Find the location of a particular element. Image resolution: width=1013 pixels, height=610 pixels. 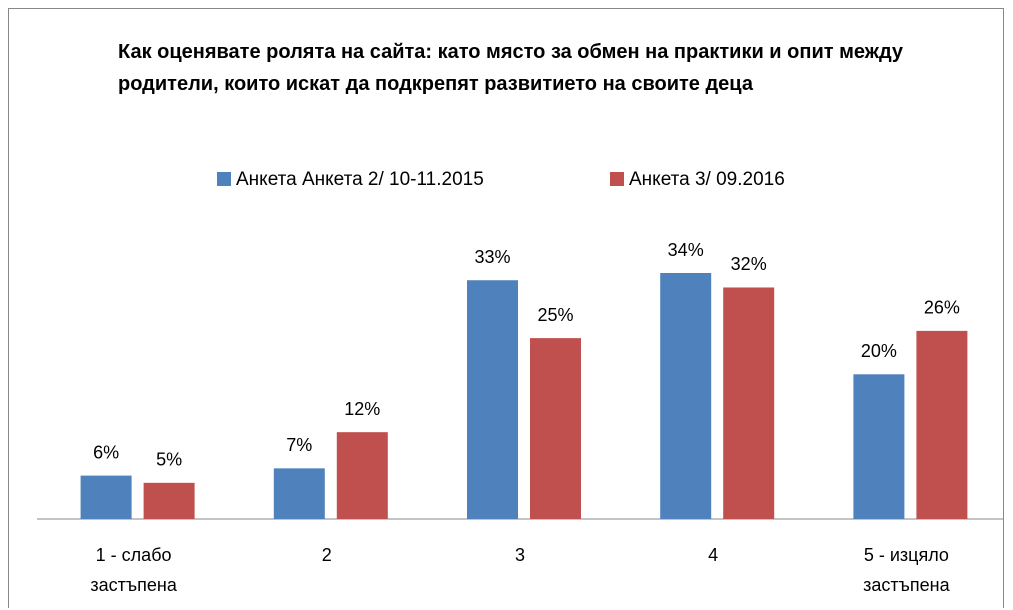

data-label: 6% is located at coordinates (106, 452).